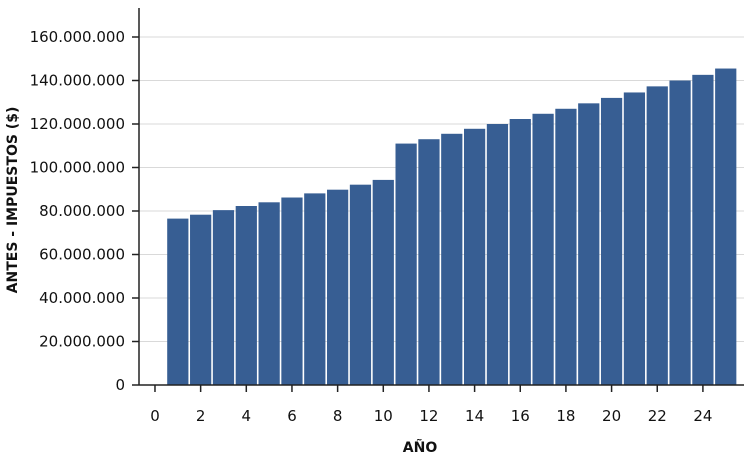 The width and height of the screenshot is (747, 460). Describe the element at coordinates (565, 416) in the screenshot. I see `x-tick-label: 18` at that location.